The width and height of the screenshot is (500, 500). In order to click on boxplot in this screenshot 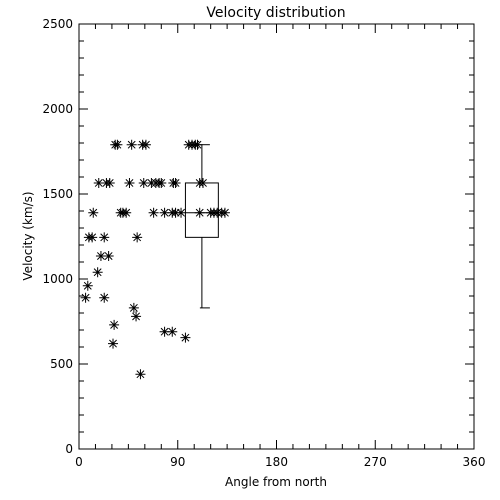, I will do `click(201, 226)`.